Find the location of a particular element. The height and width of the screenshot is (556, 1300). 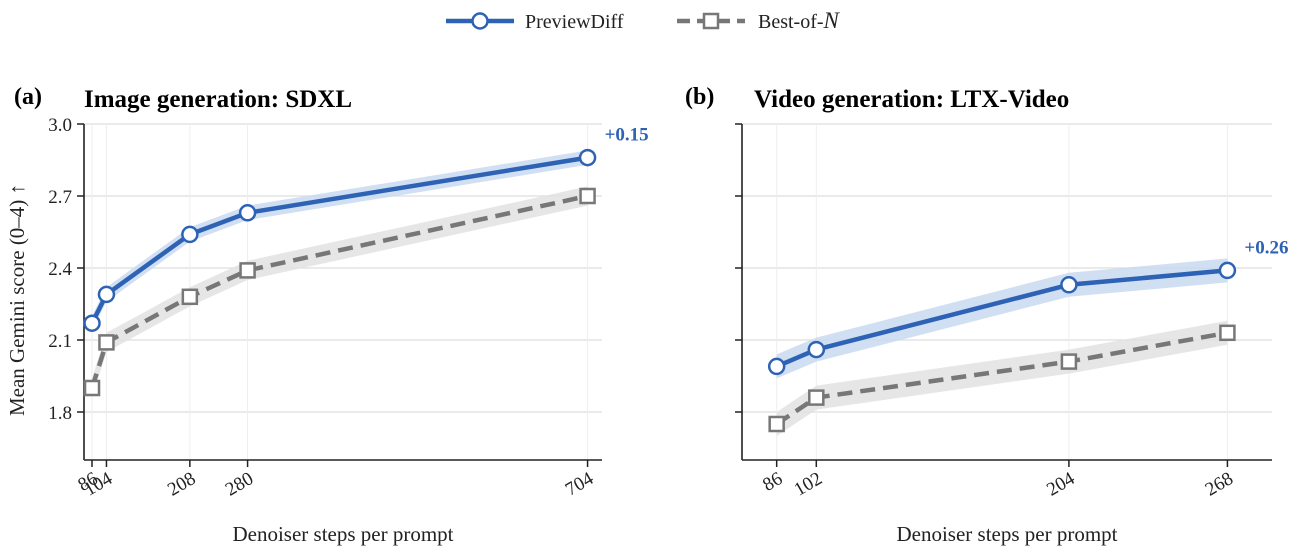

legend-label-bestofn: Best-of-N is located at coordinates (799, 20).